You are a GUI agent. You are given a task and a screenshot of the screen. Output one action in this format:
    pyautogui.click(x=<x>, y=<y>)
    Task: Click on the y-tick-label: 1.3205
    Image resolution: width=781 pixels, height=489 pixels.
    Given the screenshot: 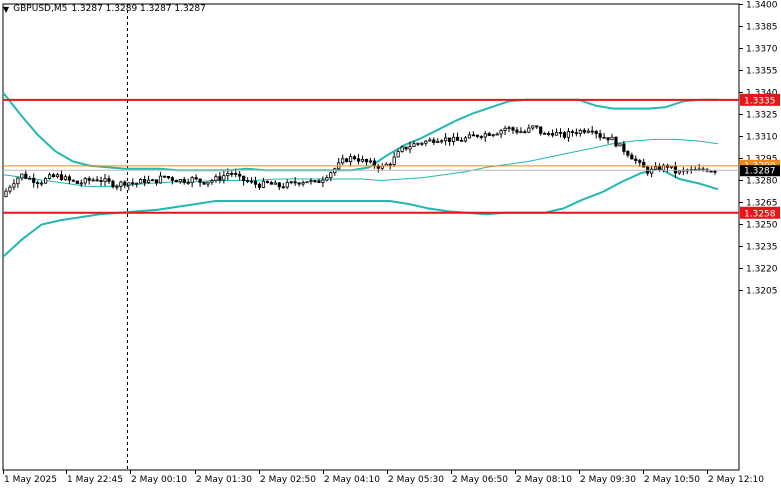 What is the action you would take?
    pyautogui.click(x=762, y=292)
    